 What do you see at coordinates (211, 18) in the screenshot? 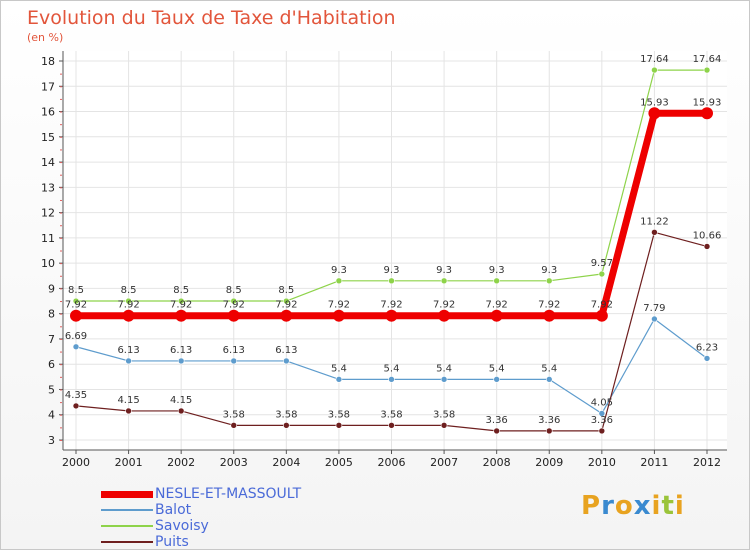
I see `chart-title: Evolution du Taux de Taxe d'Habitation` at bounding box center [211, 18].